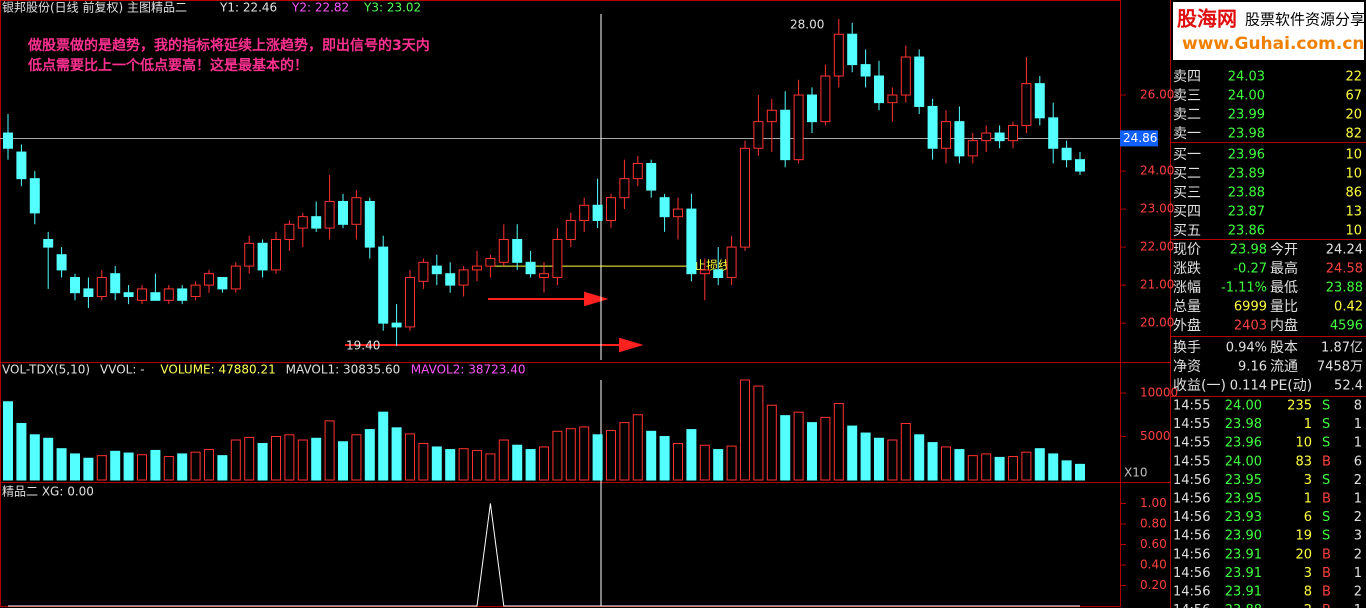 The image size is (1366, 608). What do you see at coordinates (1348, 307) in the screenshot?
I see `stat-value: 0.42` at bounding box center [1348, 307].